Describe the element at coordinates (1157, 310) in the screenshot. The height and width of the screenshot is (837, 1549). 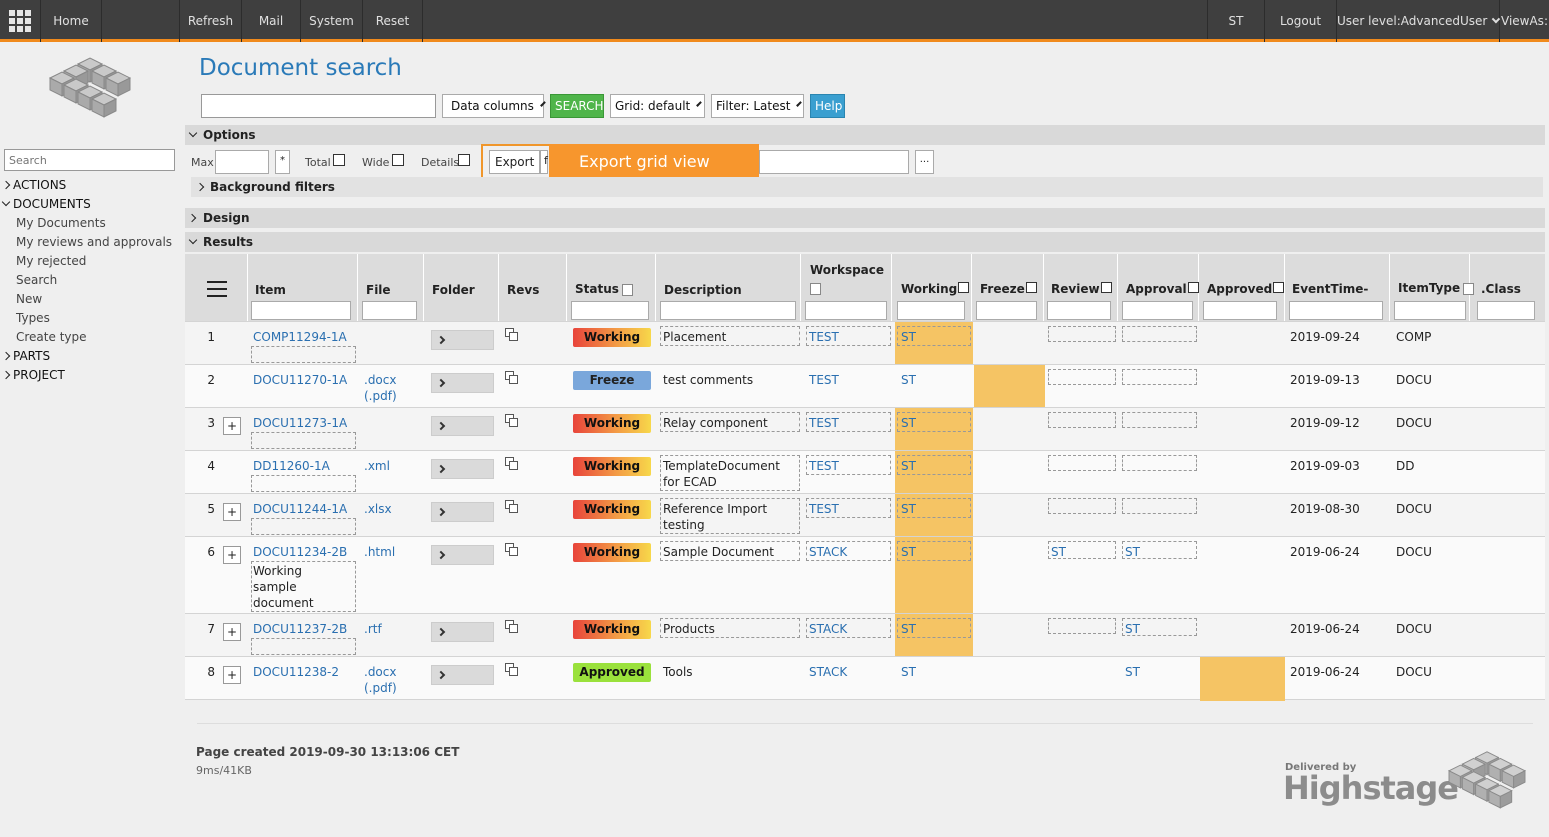
I see `col-approval-filter` at that location.